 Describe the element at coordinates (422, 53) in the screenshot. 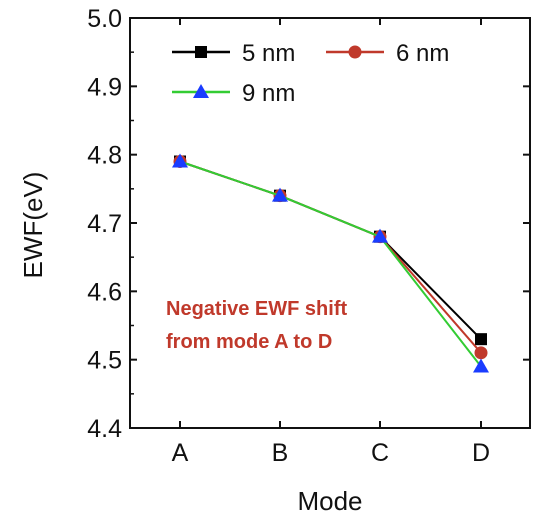

I see `legend-label: 6 nm` at that location.